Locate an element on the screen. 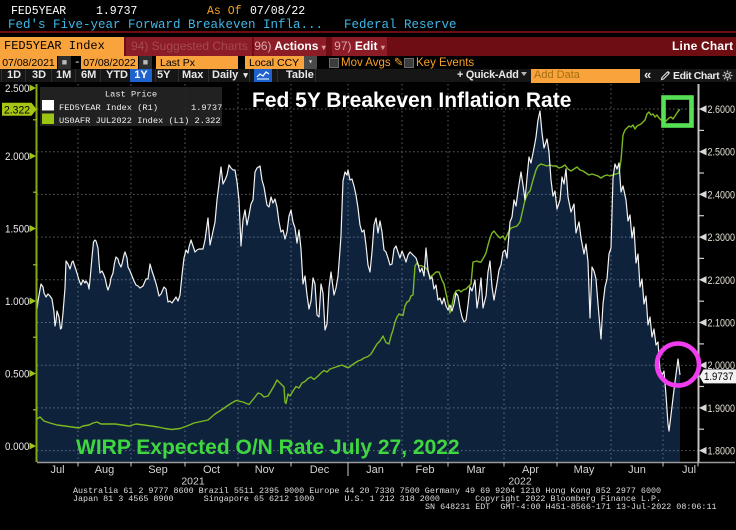 The height and width of the screenshot is (530, 736). svg-text: Nov is located at coordinates (265, 470).